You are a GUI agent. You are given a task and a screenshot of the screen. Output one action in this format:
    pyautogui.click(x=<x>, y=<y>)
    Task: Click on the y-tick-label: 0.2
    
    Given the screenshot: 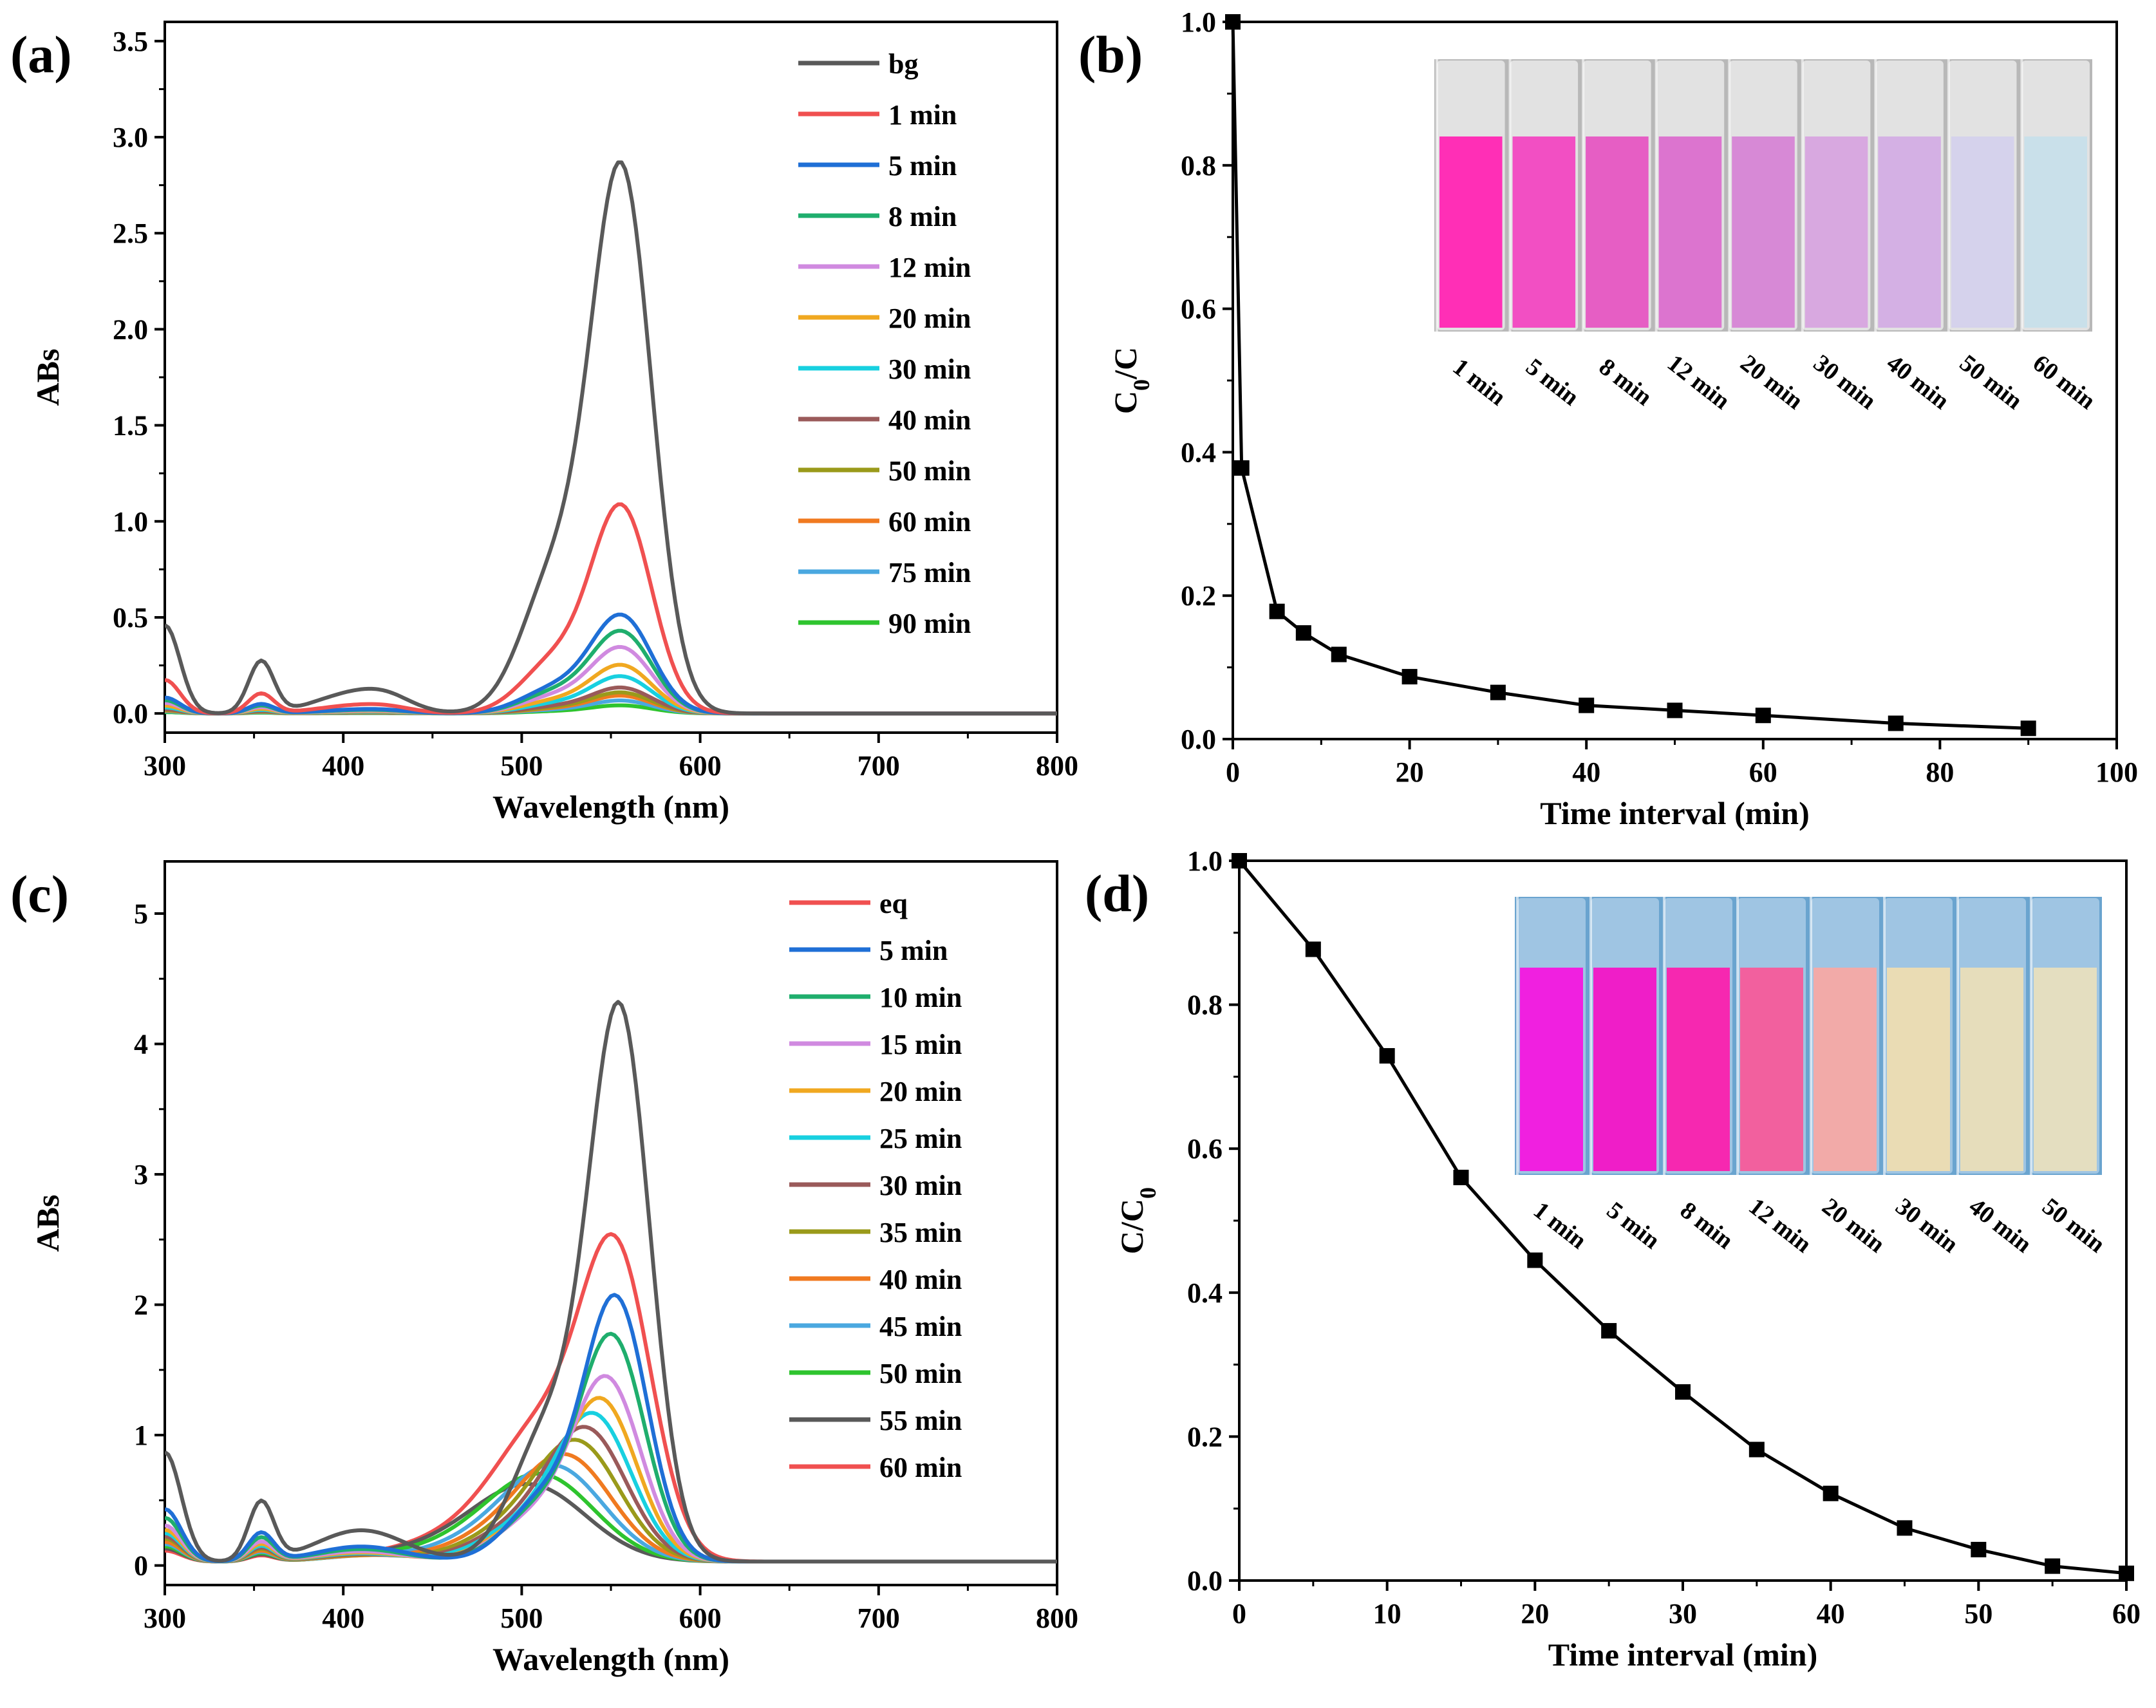 What is the action you would take?
    pyautogui.click(x=1205, y=1436)
    